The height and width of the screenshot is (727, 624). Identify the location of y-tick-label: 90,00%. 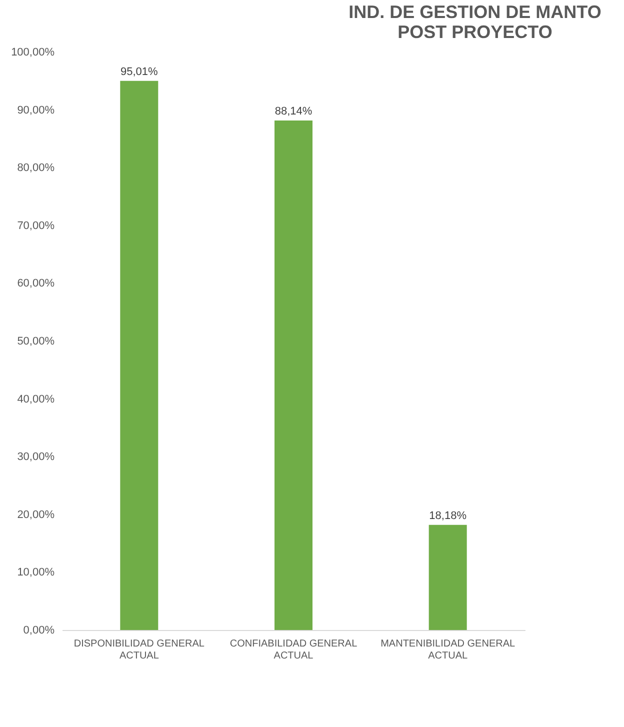
(36, 110).